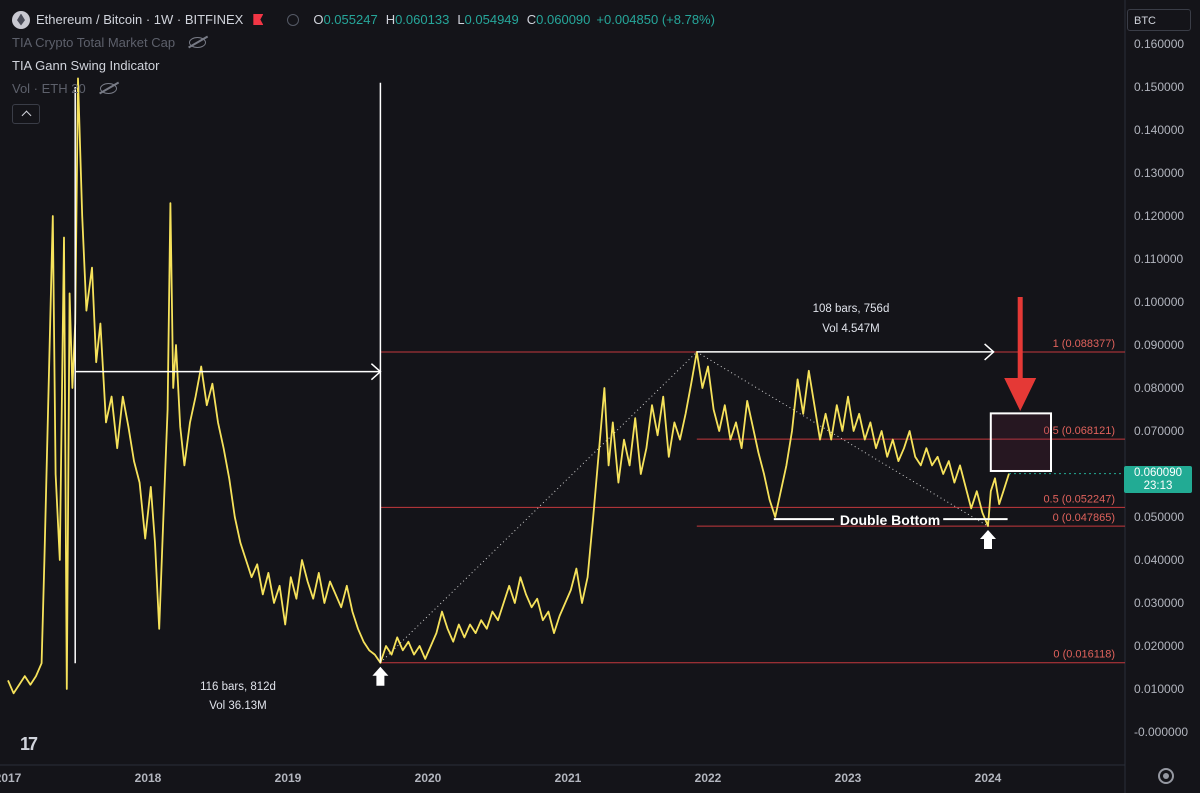 The width and height of the screenshot is (1200, 793). I want to click on target-arrow-head, so click(1020, 394).